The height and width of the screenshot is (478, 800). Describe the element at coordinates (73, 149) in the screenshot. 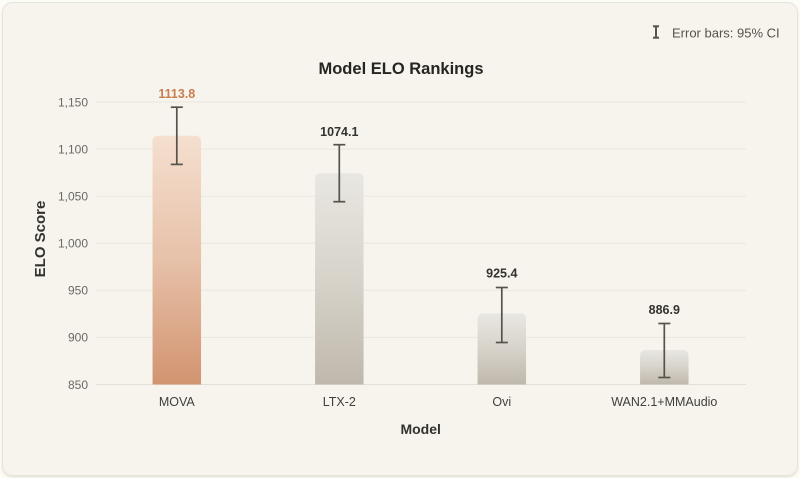

I see `svg-text: 1,100` at that location.